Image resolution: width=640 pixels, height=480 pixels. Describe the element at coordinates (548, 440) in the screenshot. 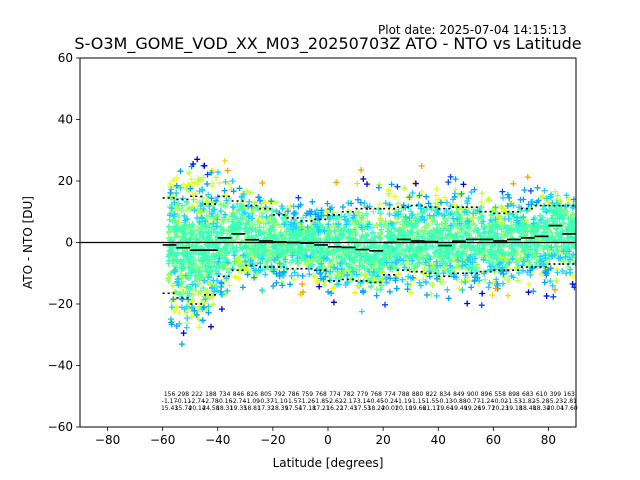

I see `x-tick-label: 80` at that location.